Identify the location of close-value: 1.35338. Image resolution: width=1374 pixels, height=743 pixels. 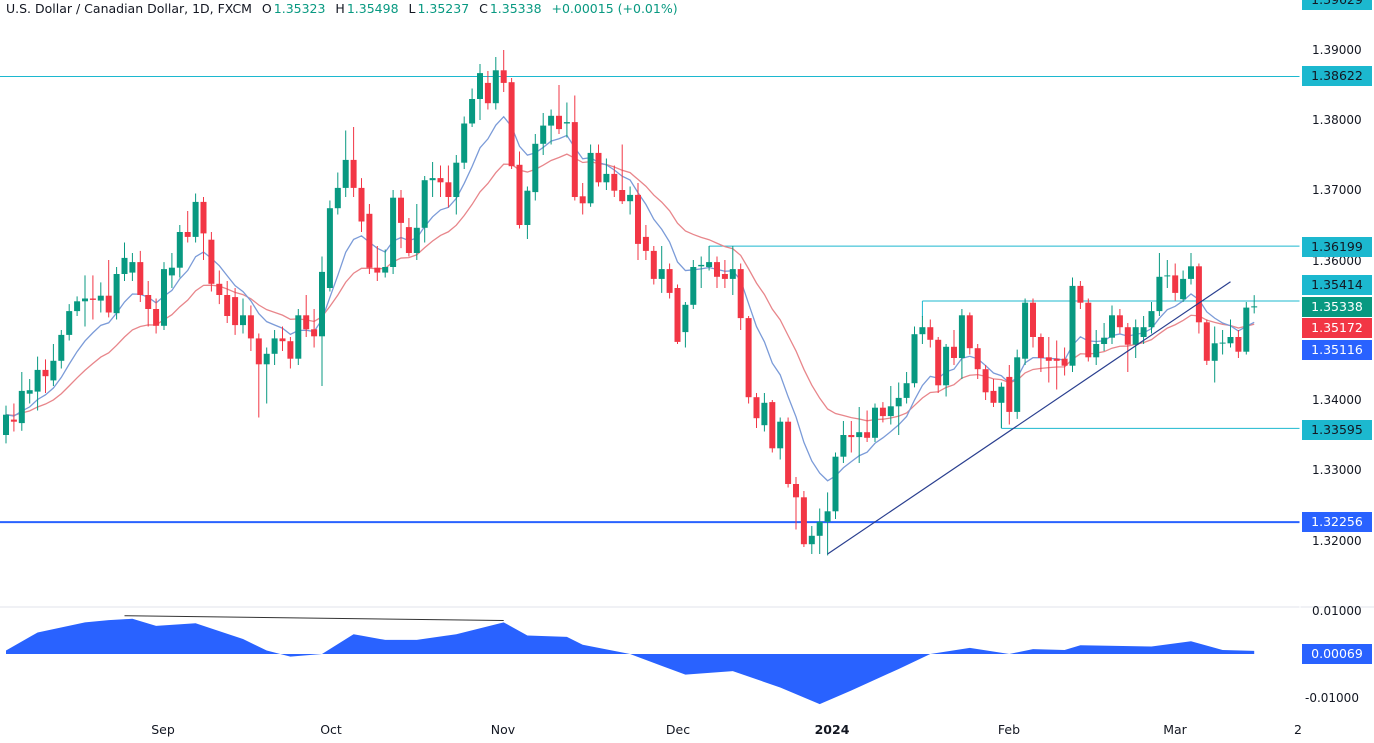
(515, 8).